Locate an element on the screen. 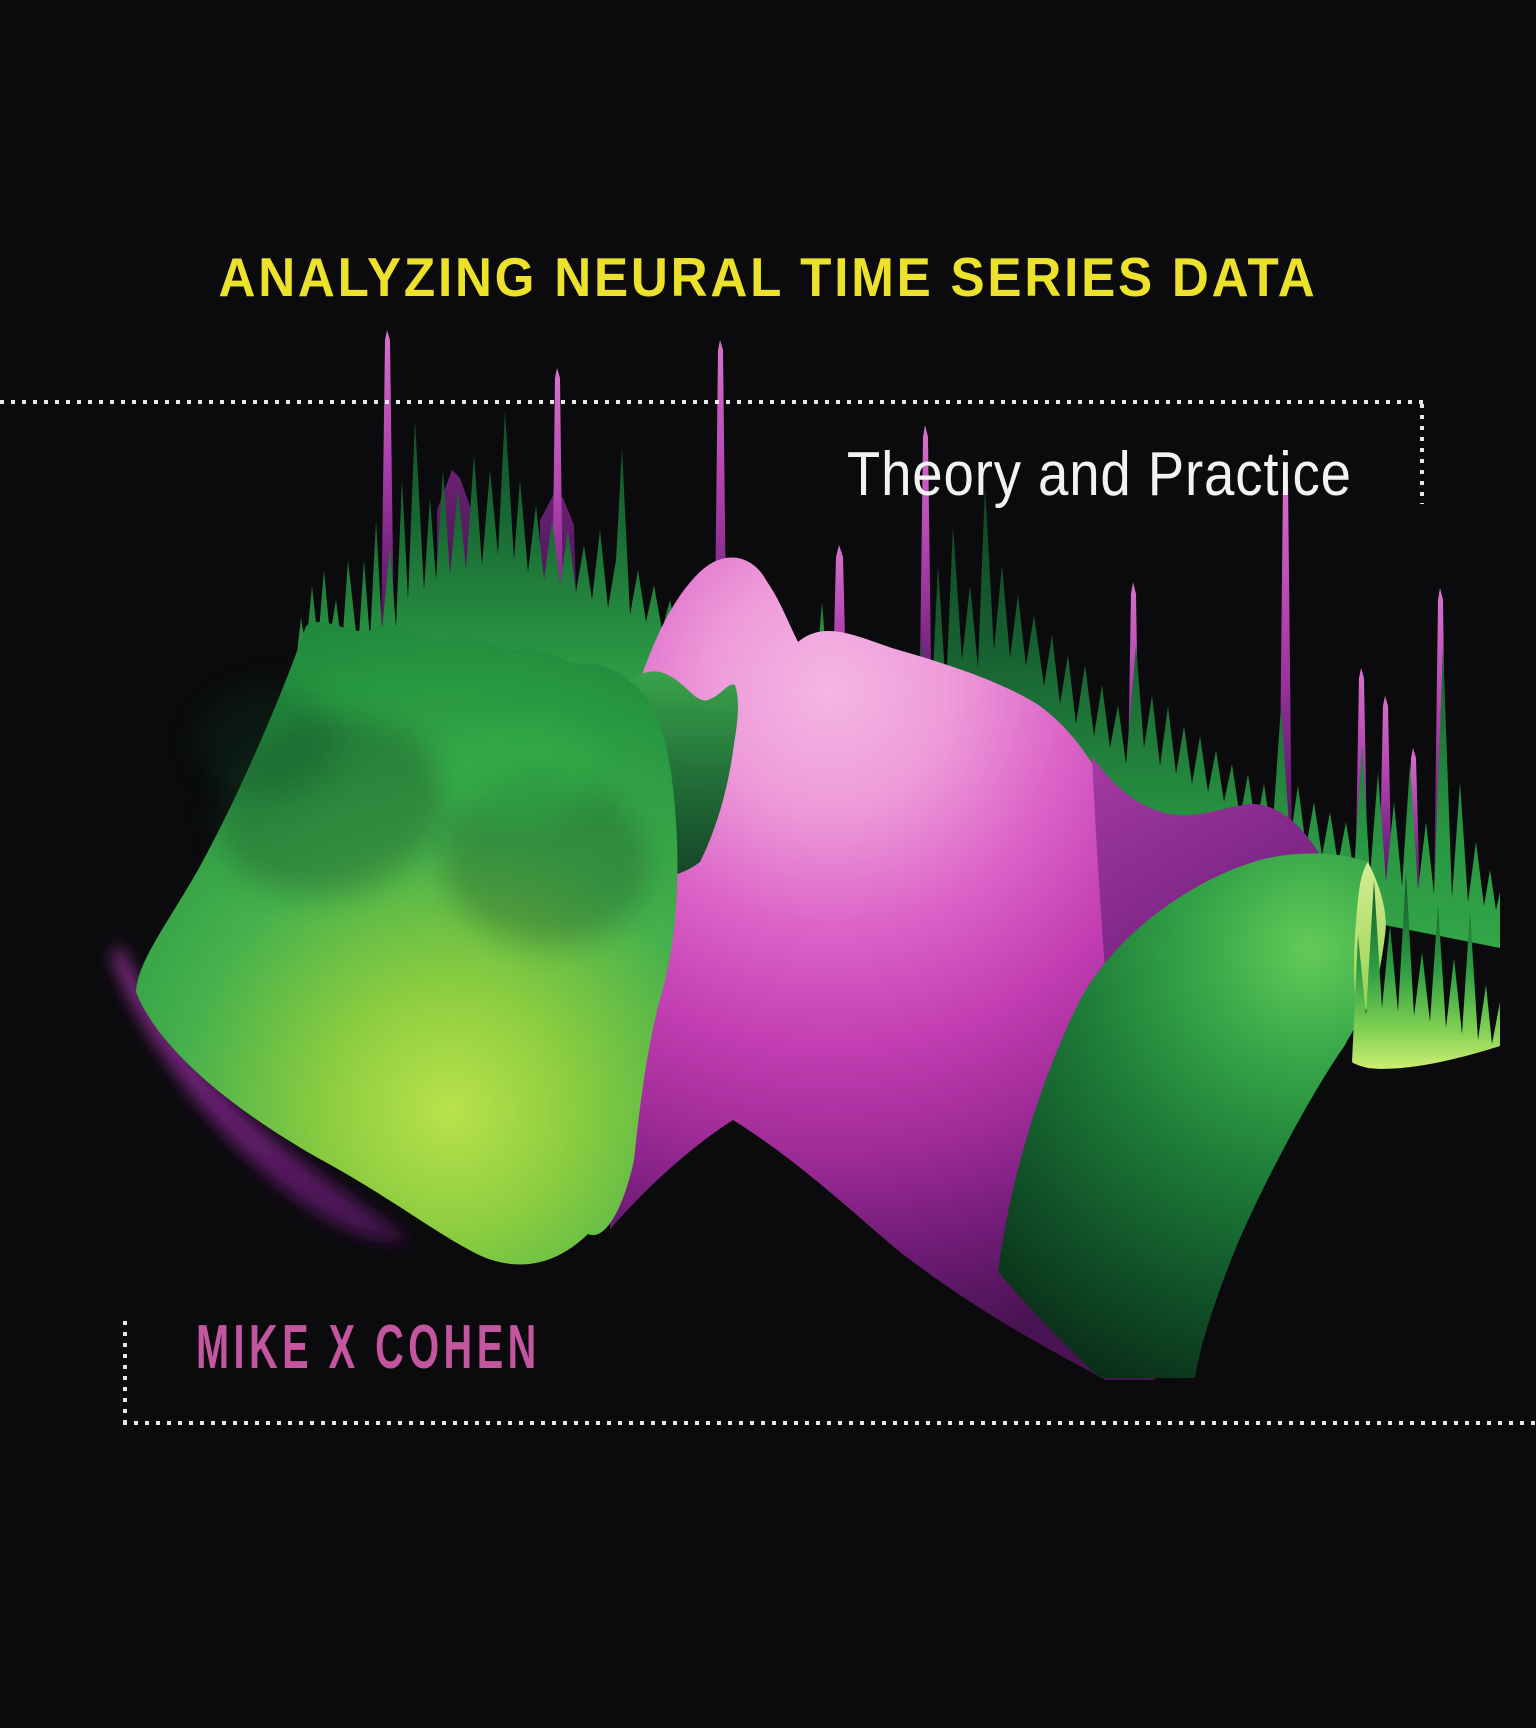 This screenshot has height=1728, width=1536. valley-silhouette is located at coordinates (804, 1251).